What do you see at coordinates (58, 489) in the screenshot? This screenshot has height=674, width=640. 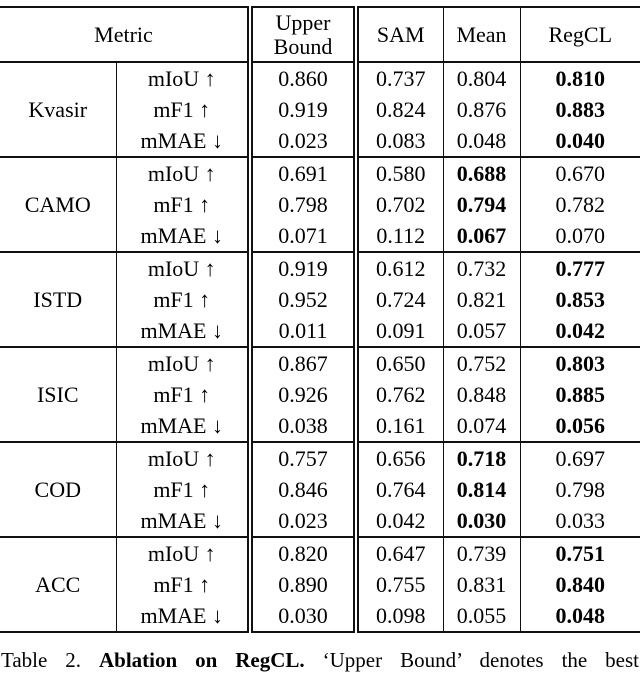 I see `dataset-label: COD` at bounding box center [58, 489].